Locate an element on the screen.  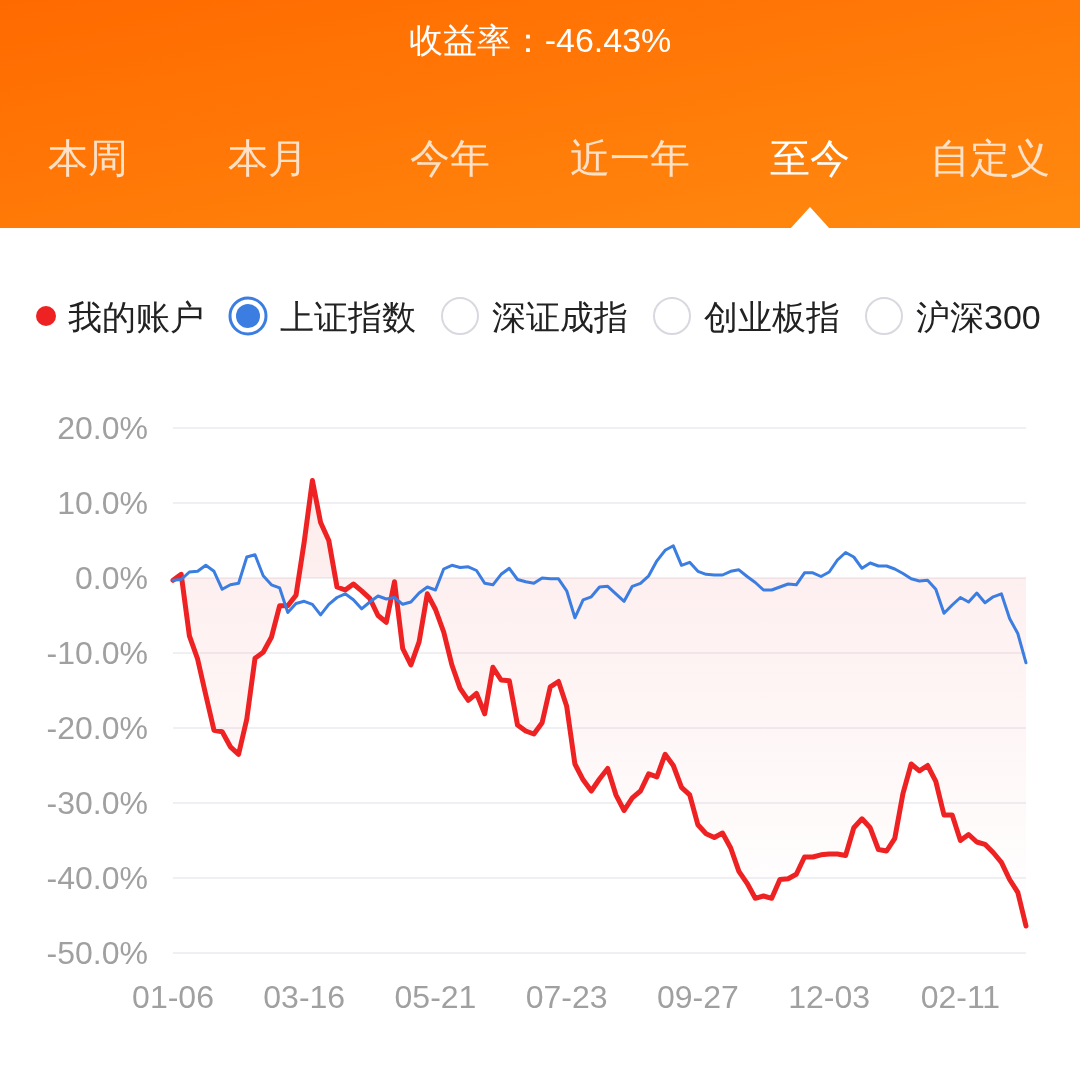
x-tick-label: 02-11 is located at coordinates (960, 997).